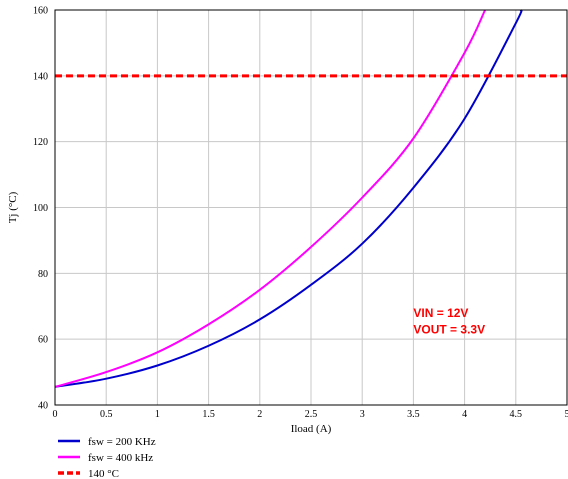 This screenshot has height=479, width=568. I want to click on annotation-text: VIN = 12V, so click(440, 313).